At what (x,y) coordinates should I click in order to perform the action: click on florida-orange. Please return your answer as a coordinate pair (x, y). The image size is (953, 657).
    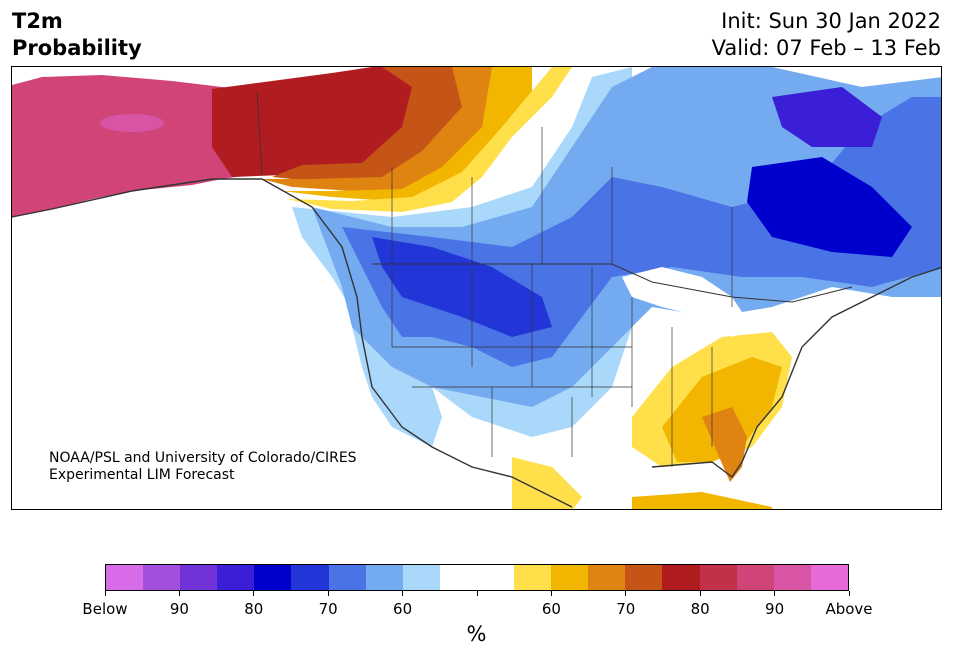
    Looking at the image, I should click on (724, 444).